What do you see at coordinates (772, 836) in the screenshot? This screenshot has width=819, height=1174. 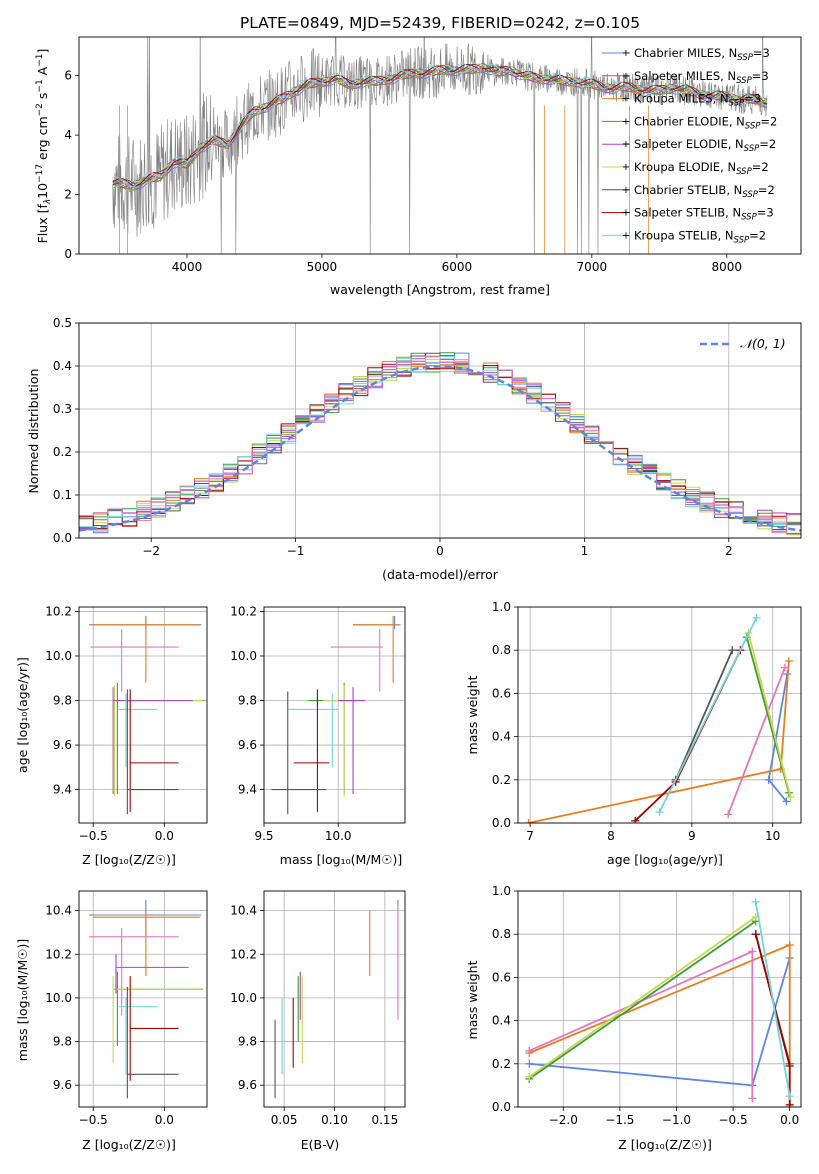 I see `x-tick-label: 10` at bounding box center [772, 836].